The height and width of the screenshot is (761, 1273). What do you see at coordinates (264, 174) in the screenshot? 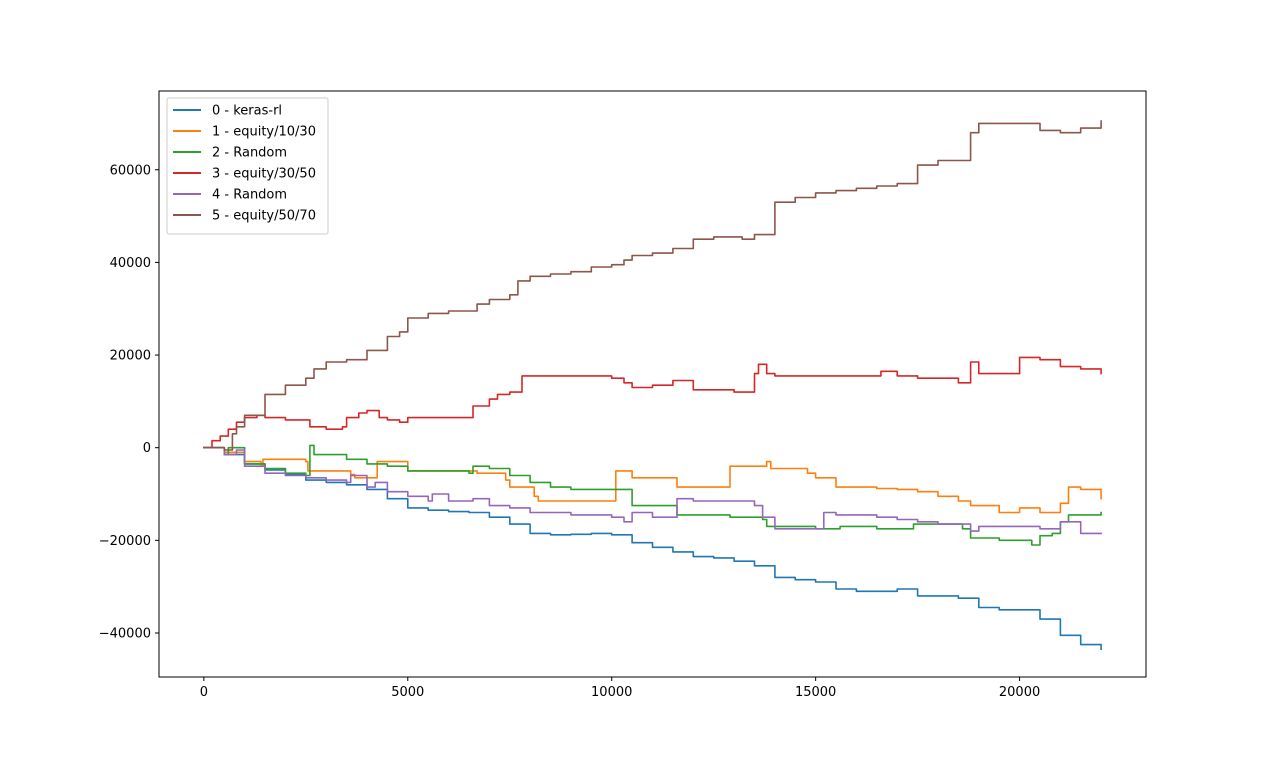
I see `legend-label: 3 - equity/30/50` at bounding box center [264, 174].